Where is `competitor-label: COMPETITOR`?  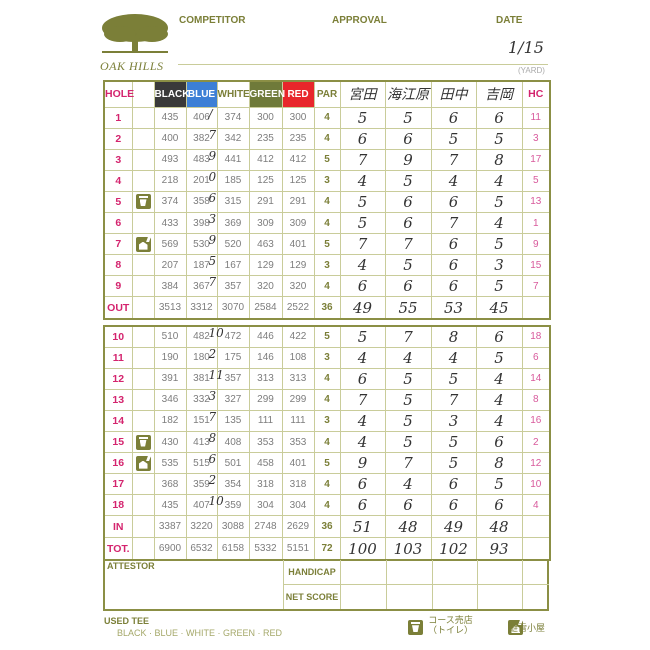
competitor-label: COMPETITOR is located at coordinates (212, 20).